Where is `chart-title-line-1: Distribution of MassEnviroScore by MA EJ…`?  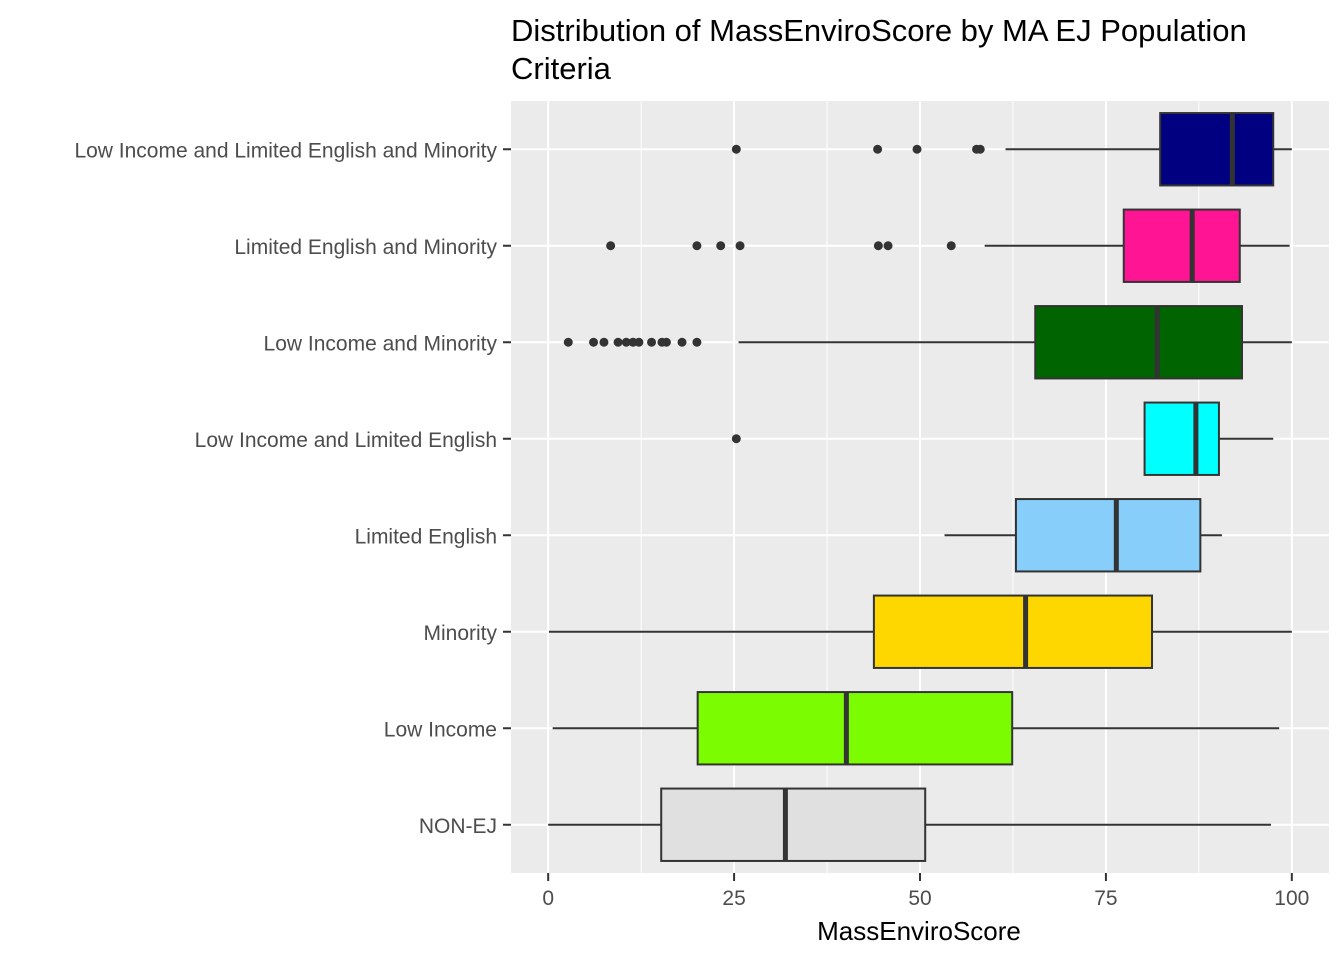
chart-title-line-1: Distribution of MassEnviroScore by MA EJ… is located at coordinates (879, 30).